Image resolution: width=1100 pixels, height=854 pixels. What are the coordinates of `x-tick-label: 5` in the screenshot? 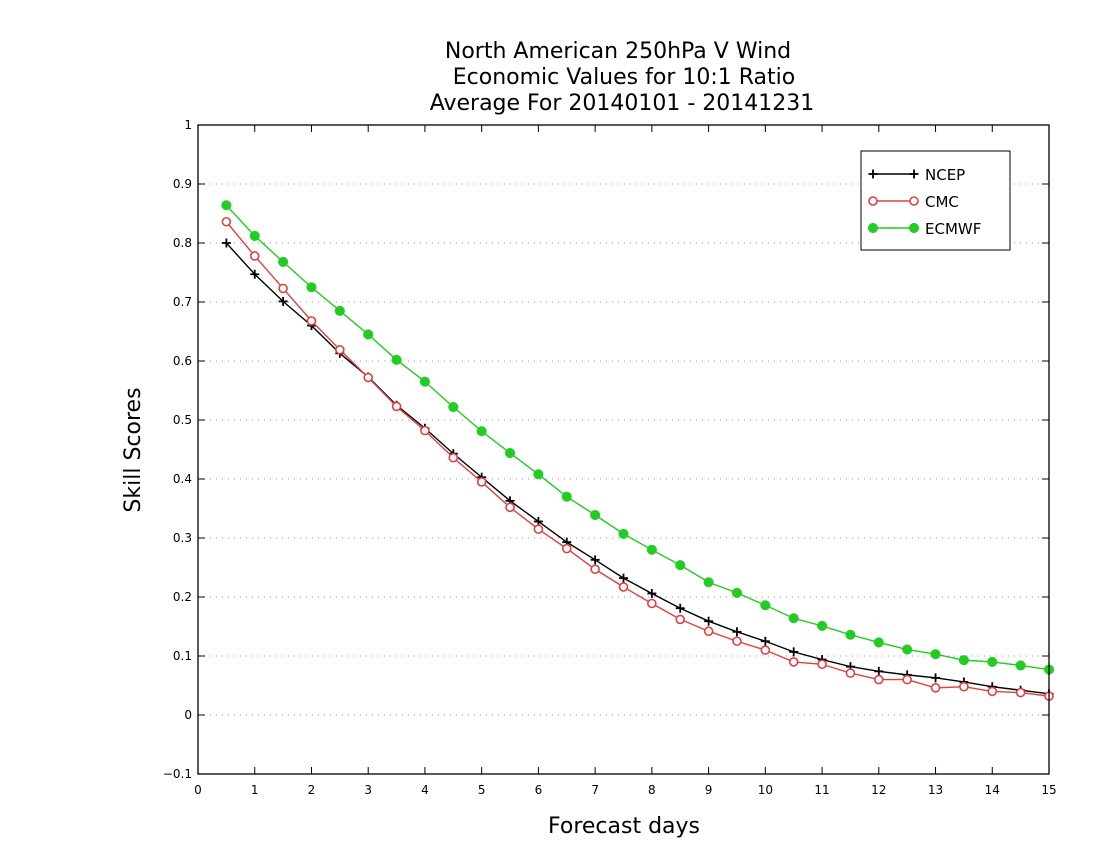 It's located at (482, 790).